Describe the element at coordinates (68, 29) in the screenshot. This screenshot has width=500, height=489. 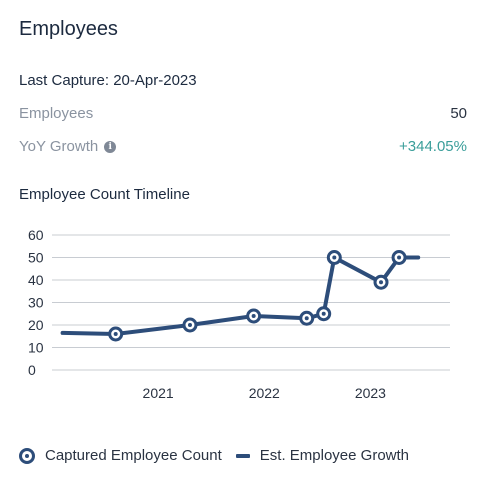
I see `employees-title: Employees` at that location.